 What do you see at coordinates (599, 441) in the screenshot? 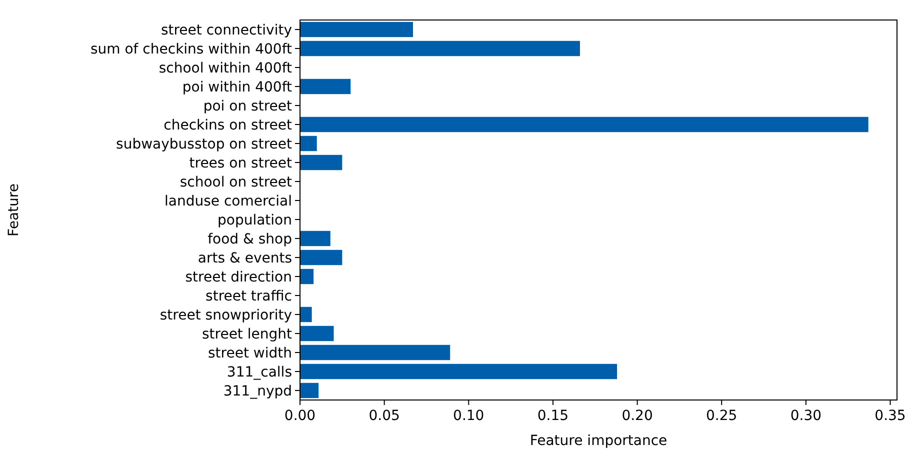
I see `x-axis-title: Feature importance` at bounding box center [599, 441].